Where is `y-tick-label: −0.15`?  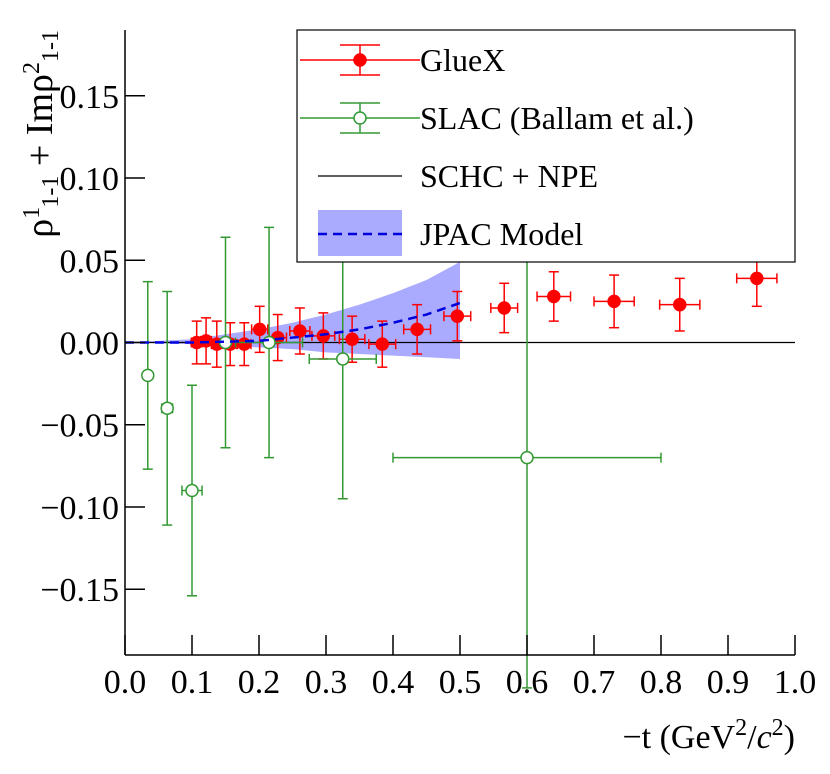 y-tick-label: −0.15 is located at coordinates (79, 590).